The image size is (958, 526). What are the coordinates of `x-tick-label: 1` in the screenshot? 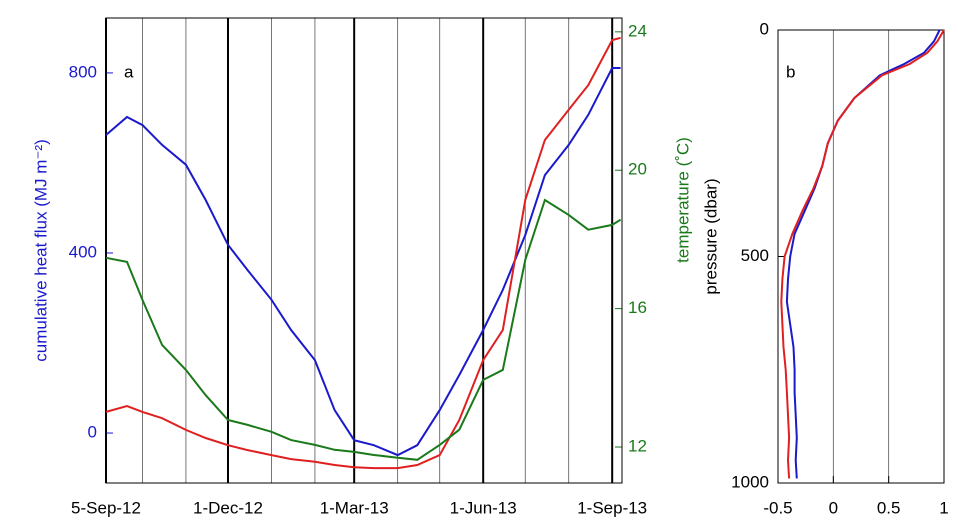 It's located at (943, 507).